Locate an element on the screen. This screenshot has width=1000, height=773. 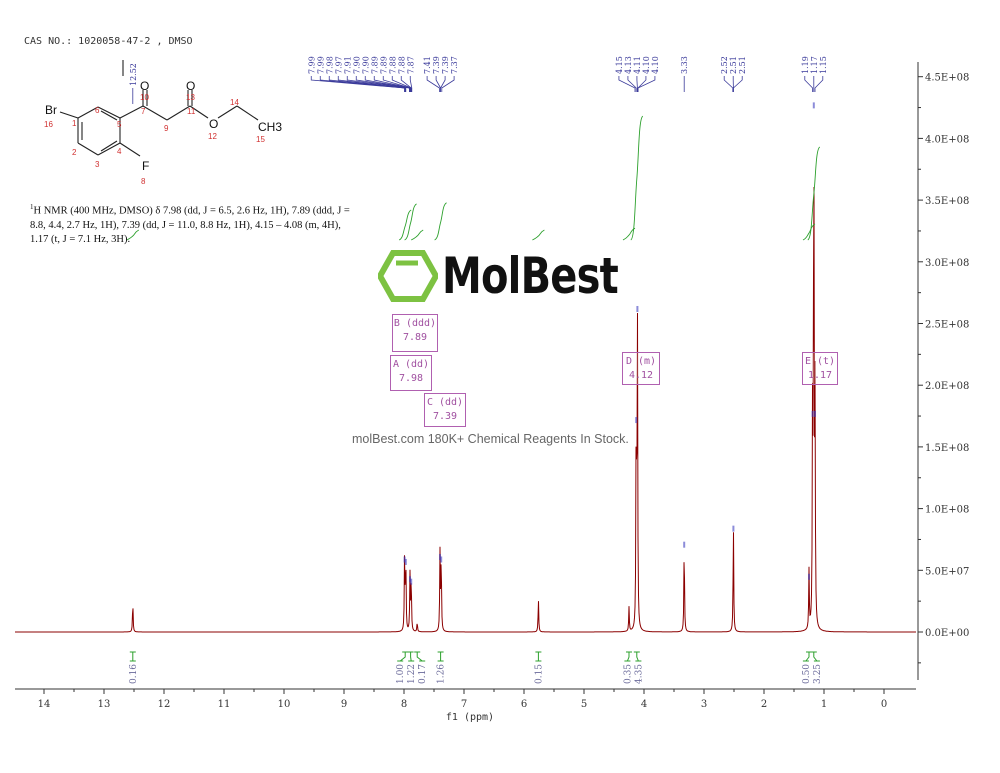
peak-shift-label: 2.52 is located at coordinates (724, 65).